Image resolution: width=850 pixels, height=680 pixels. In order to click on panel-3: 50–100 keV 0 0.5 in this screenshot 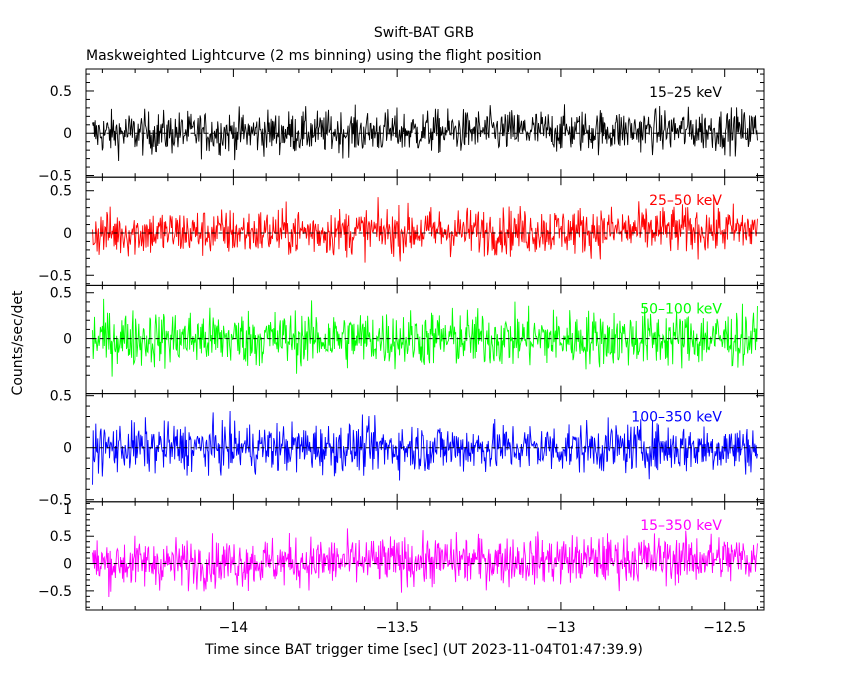, I will do `click(407, 339)`.